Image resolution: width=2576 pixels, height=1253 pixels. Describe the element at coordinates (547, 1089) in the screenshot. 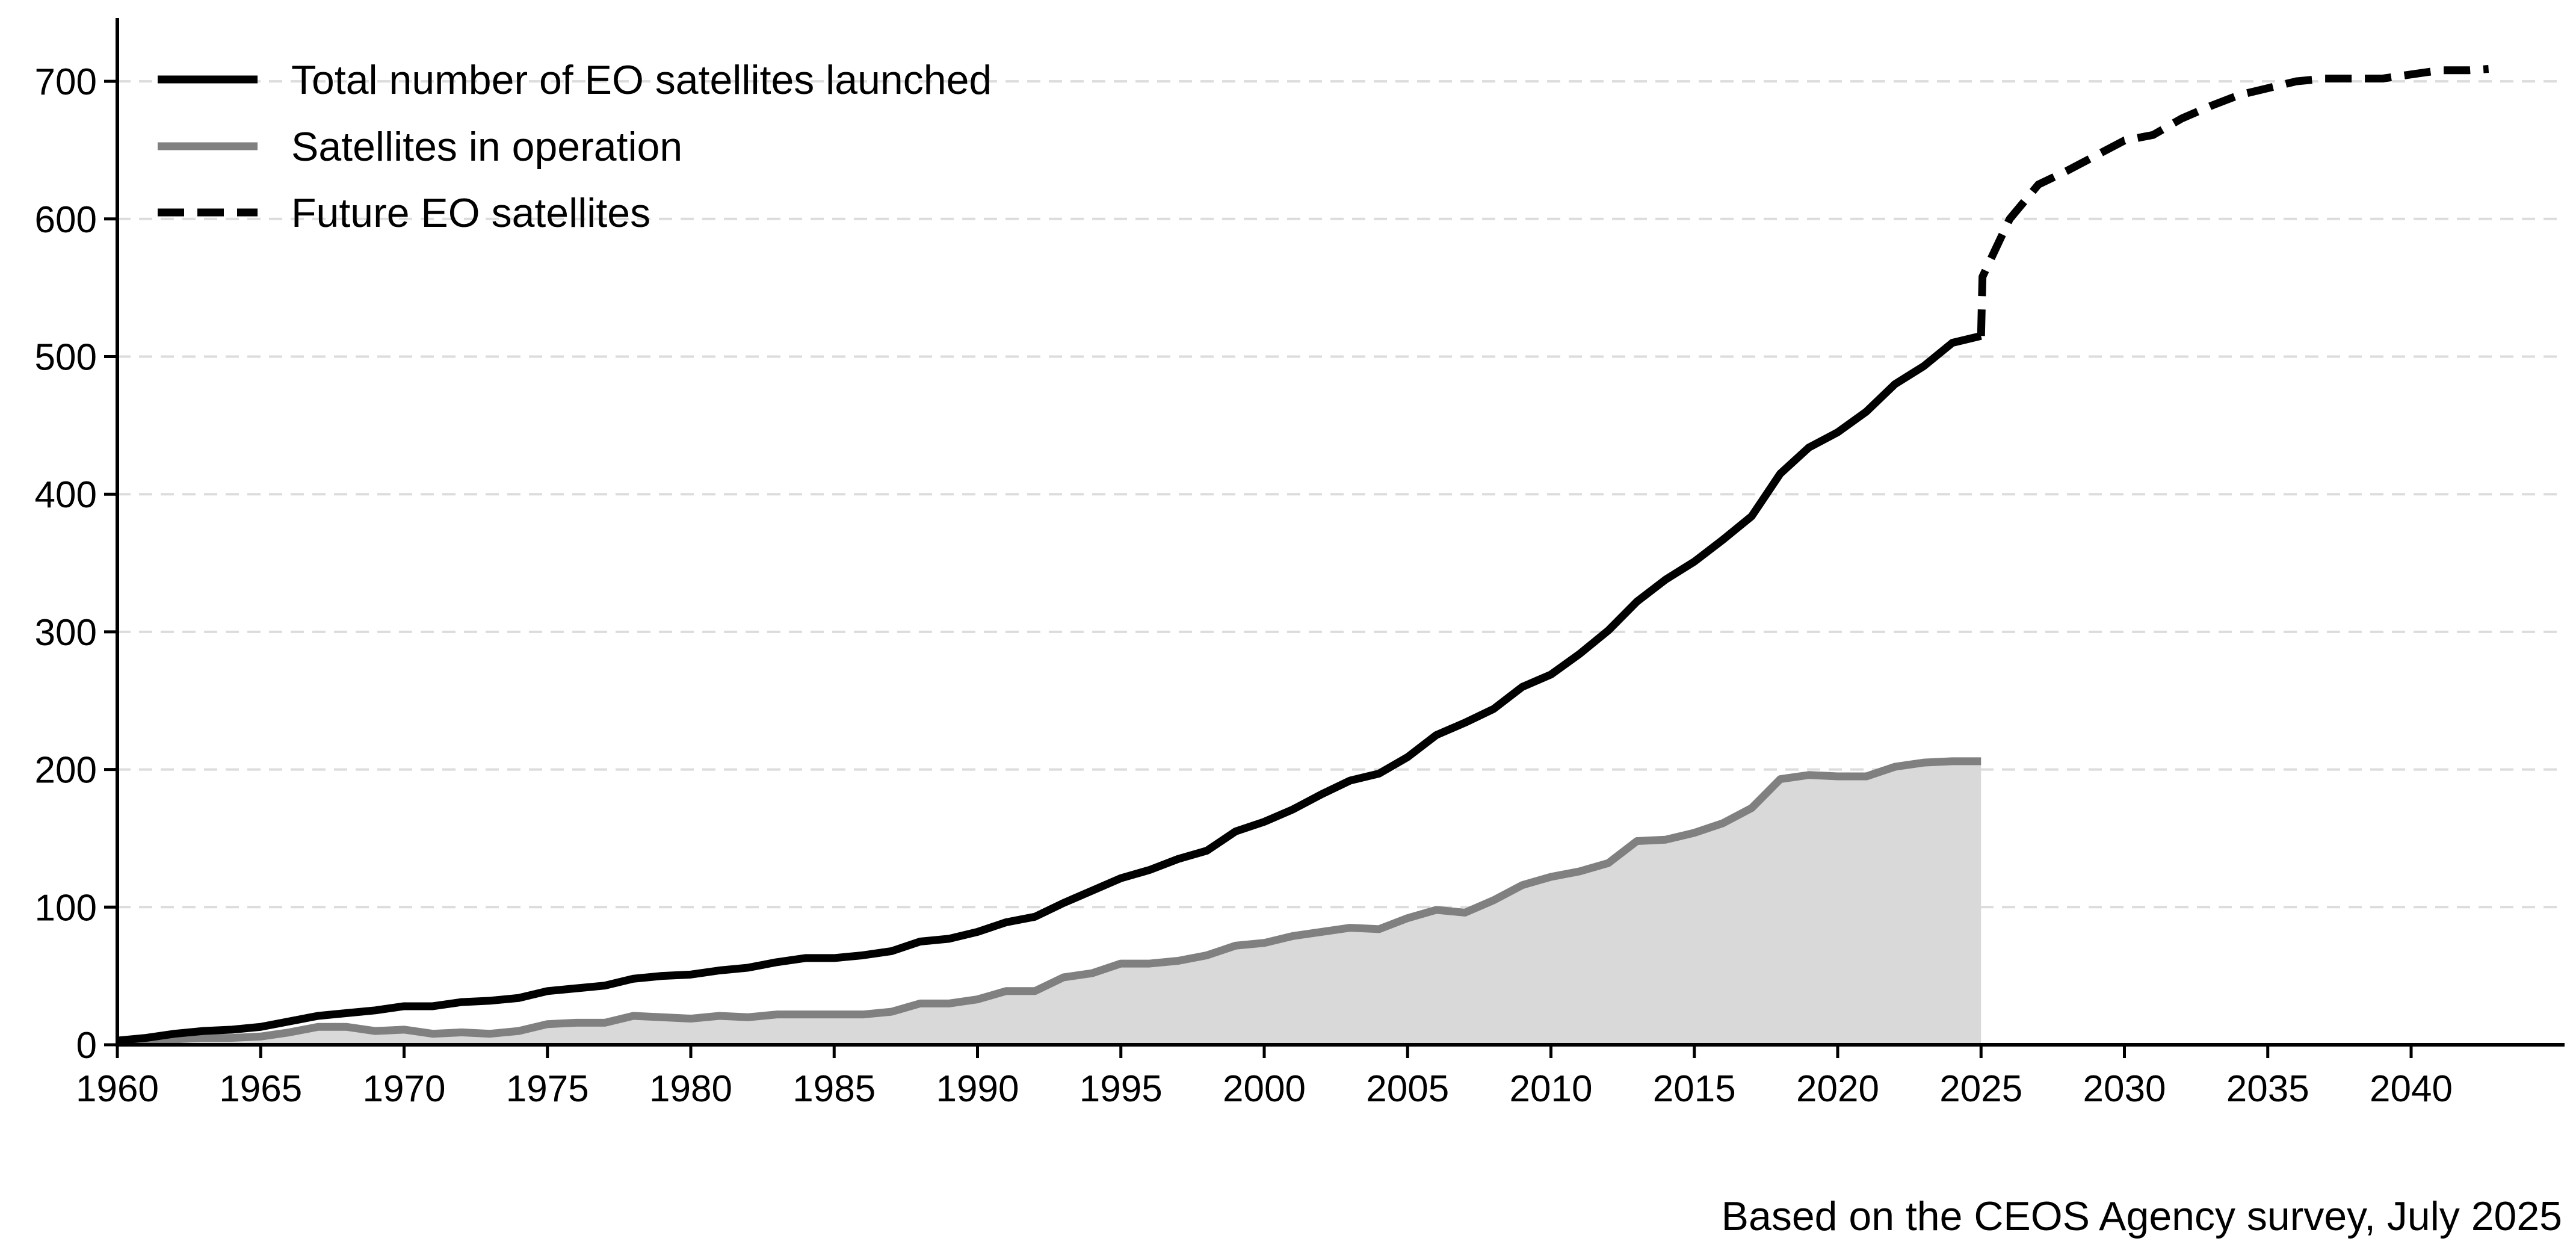

I see `x-tick-label-1975: 1975` at that location.